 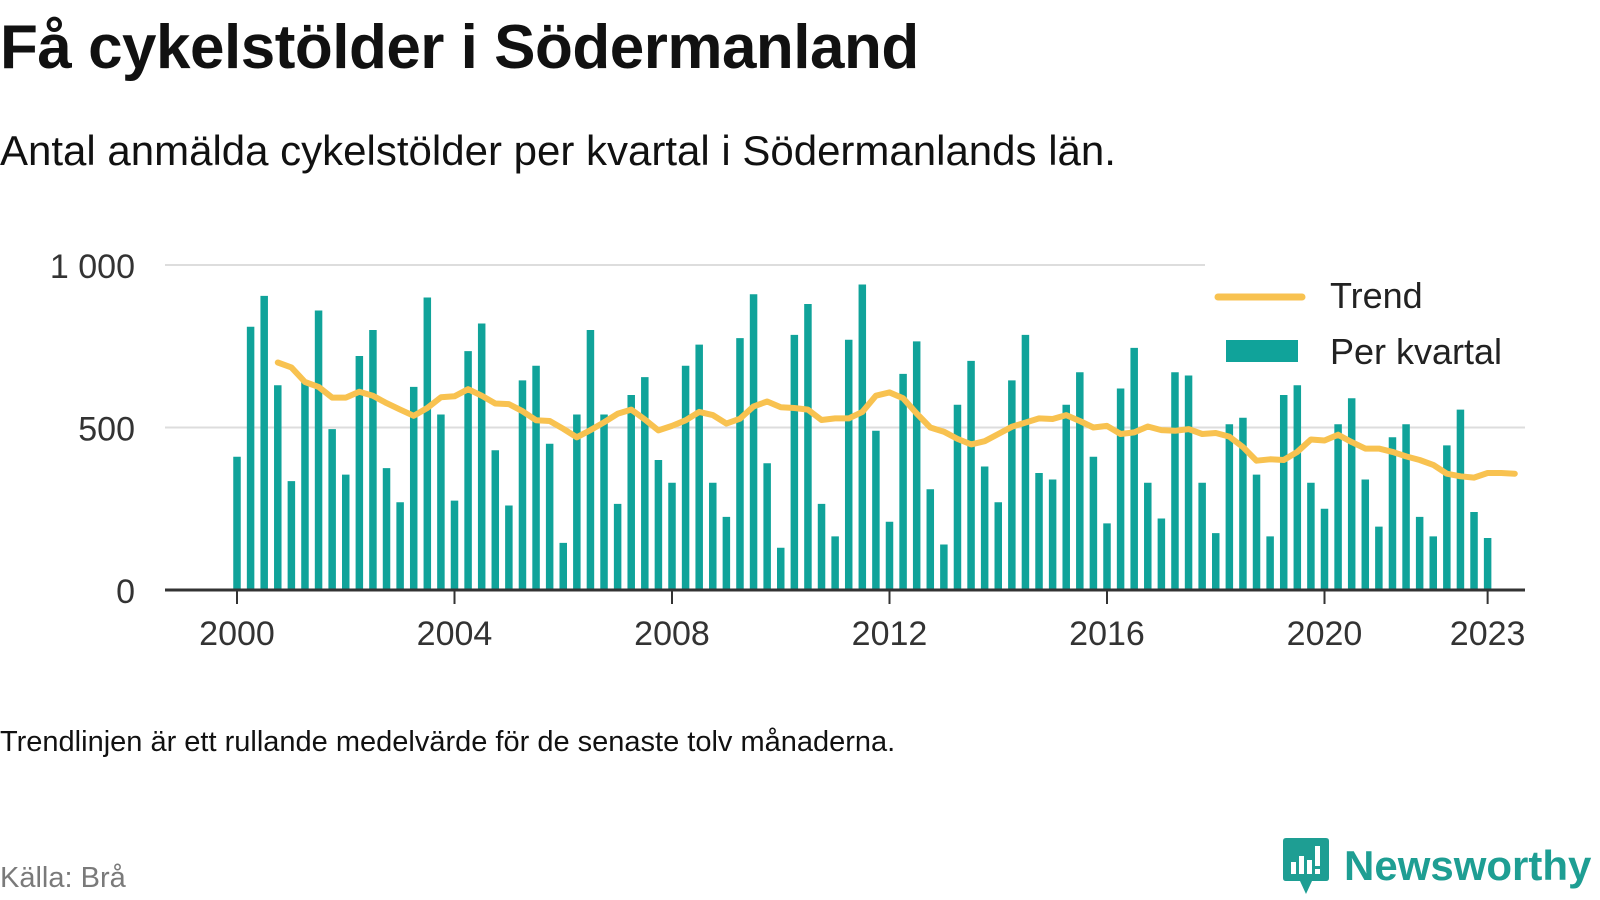 What do you see at coordinates (1107, 634) in the screenshot?
I see `x-tick-label: 2016` at bounding box center [1107, 634].